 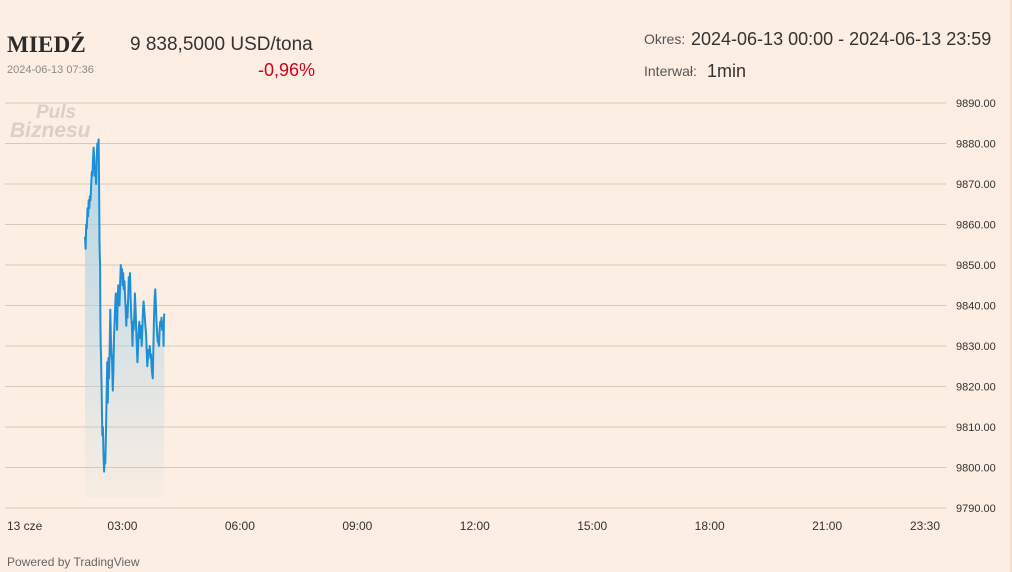 I want to click on interval-value: 1min, so click(x=727, y=71).